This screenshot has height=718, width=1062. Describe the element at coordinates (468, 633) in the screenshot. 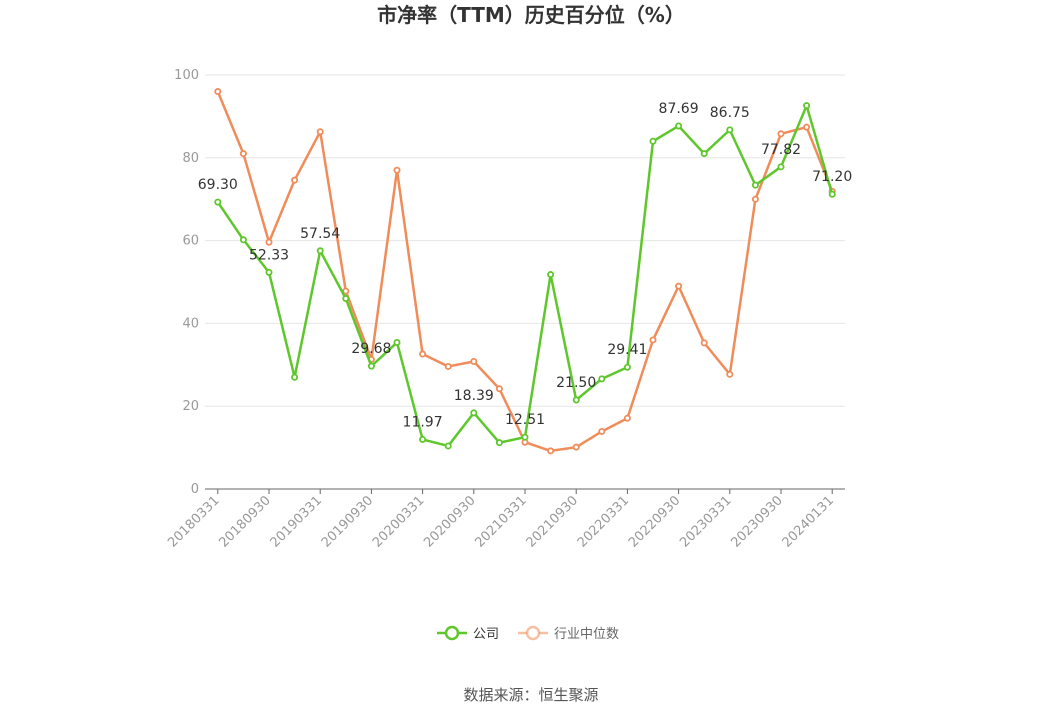

I see `legend-item-0: 公司` at that location.